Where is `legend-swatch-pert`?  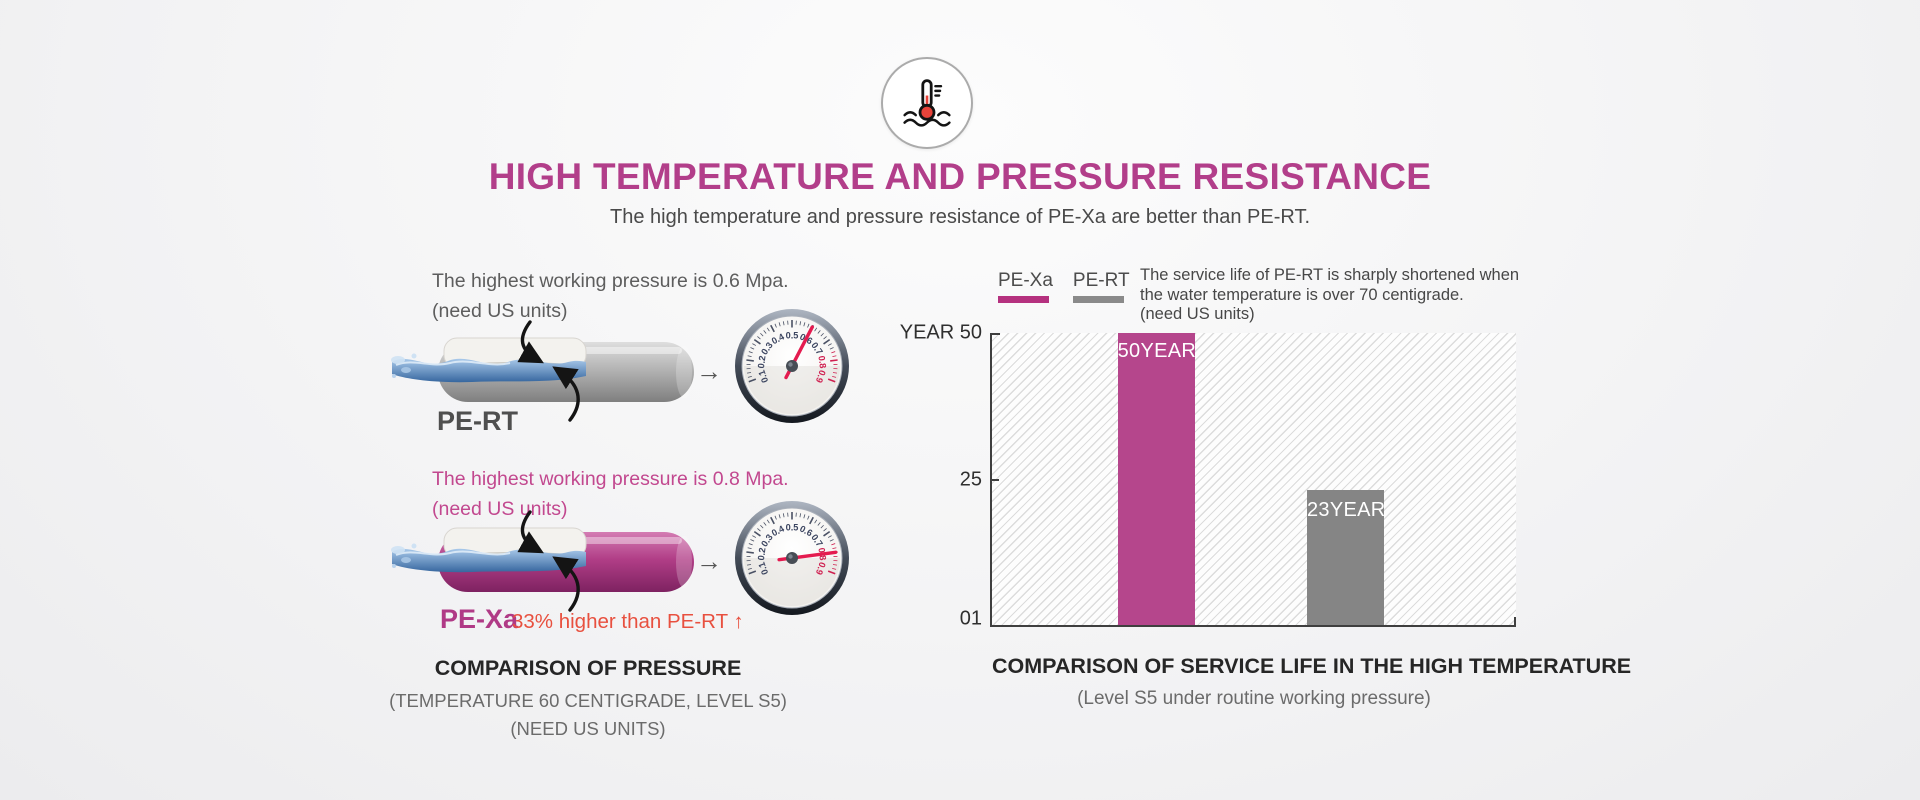 legend-swatch-pert is located at coordinates (1098, 299).